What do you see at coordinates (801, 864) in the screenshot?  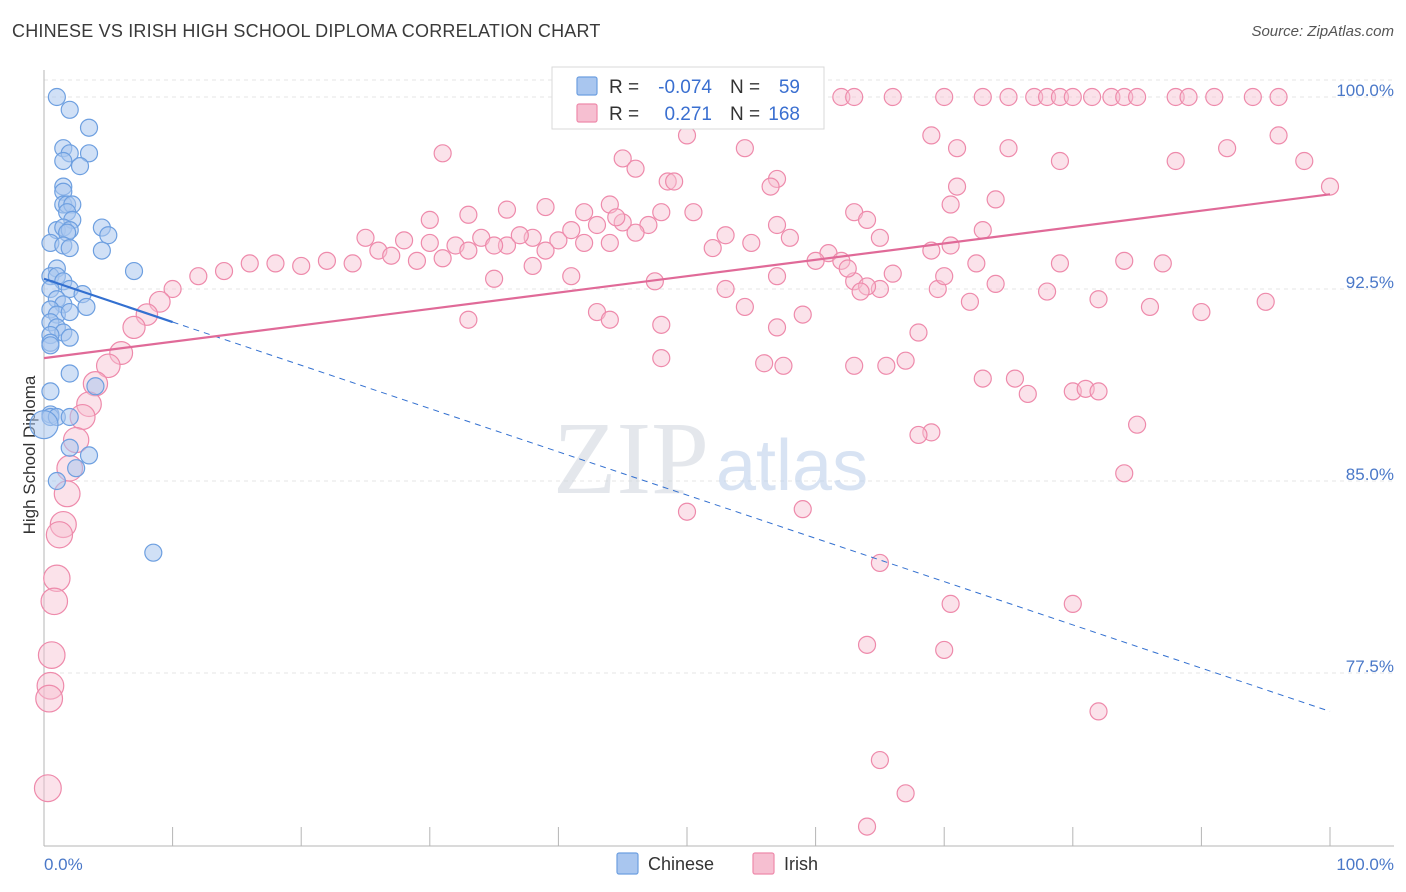 I see `legend-irish-label: Irish` at bounding box center [801, 864].